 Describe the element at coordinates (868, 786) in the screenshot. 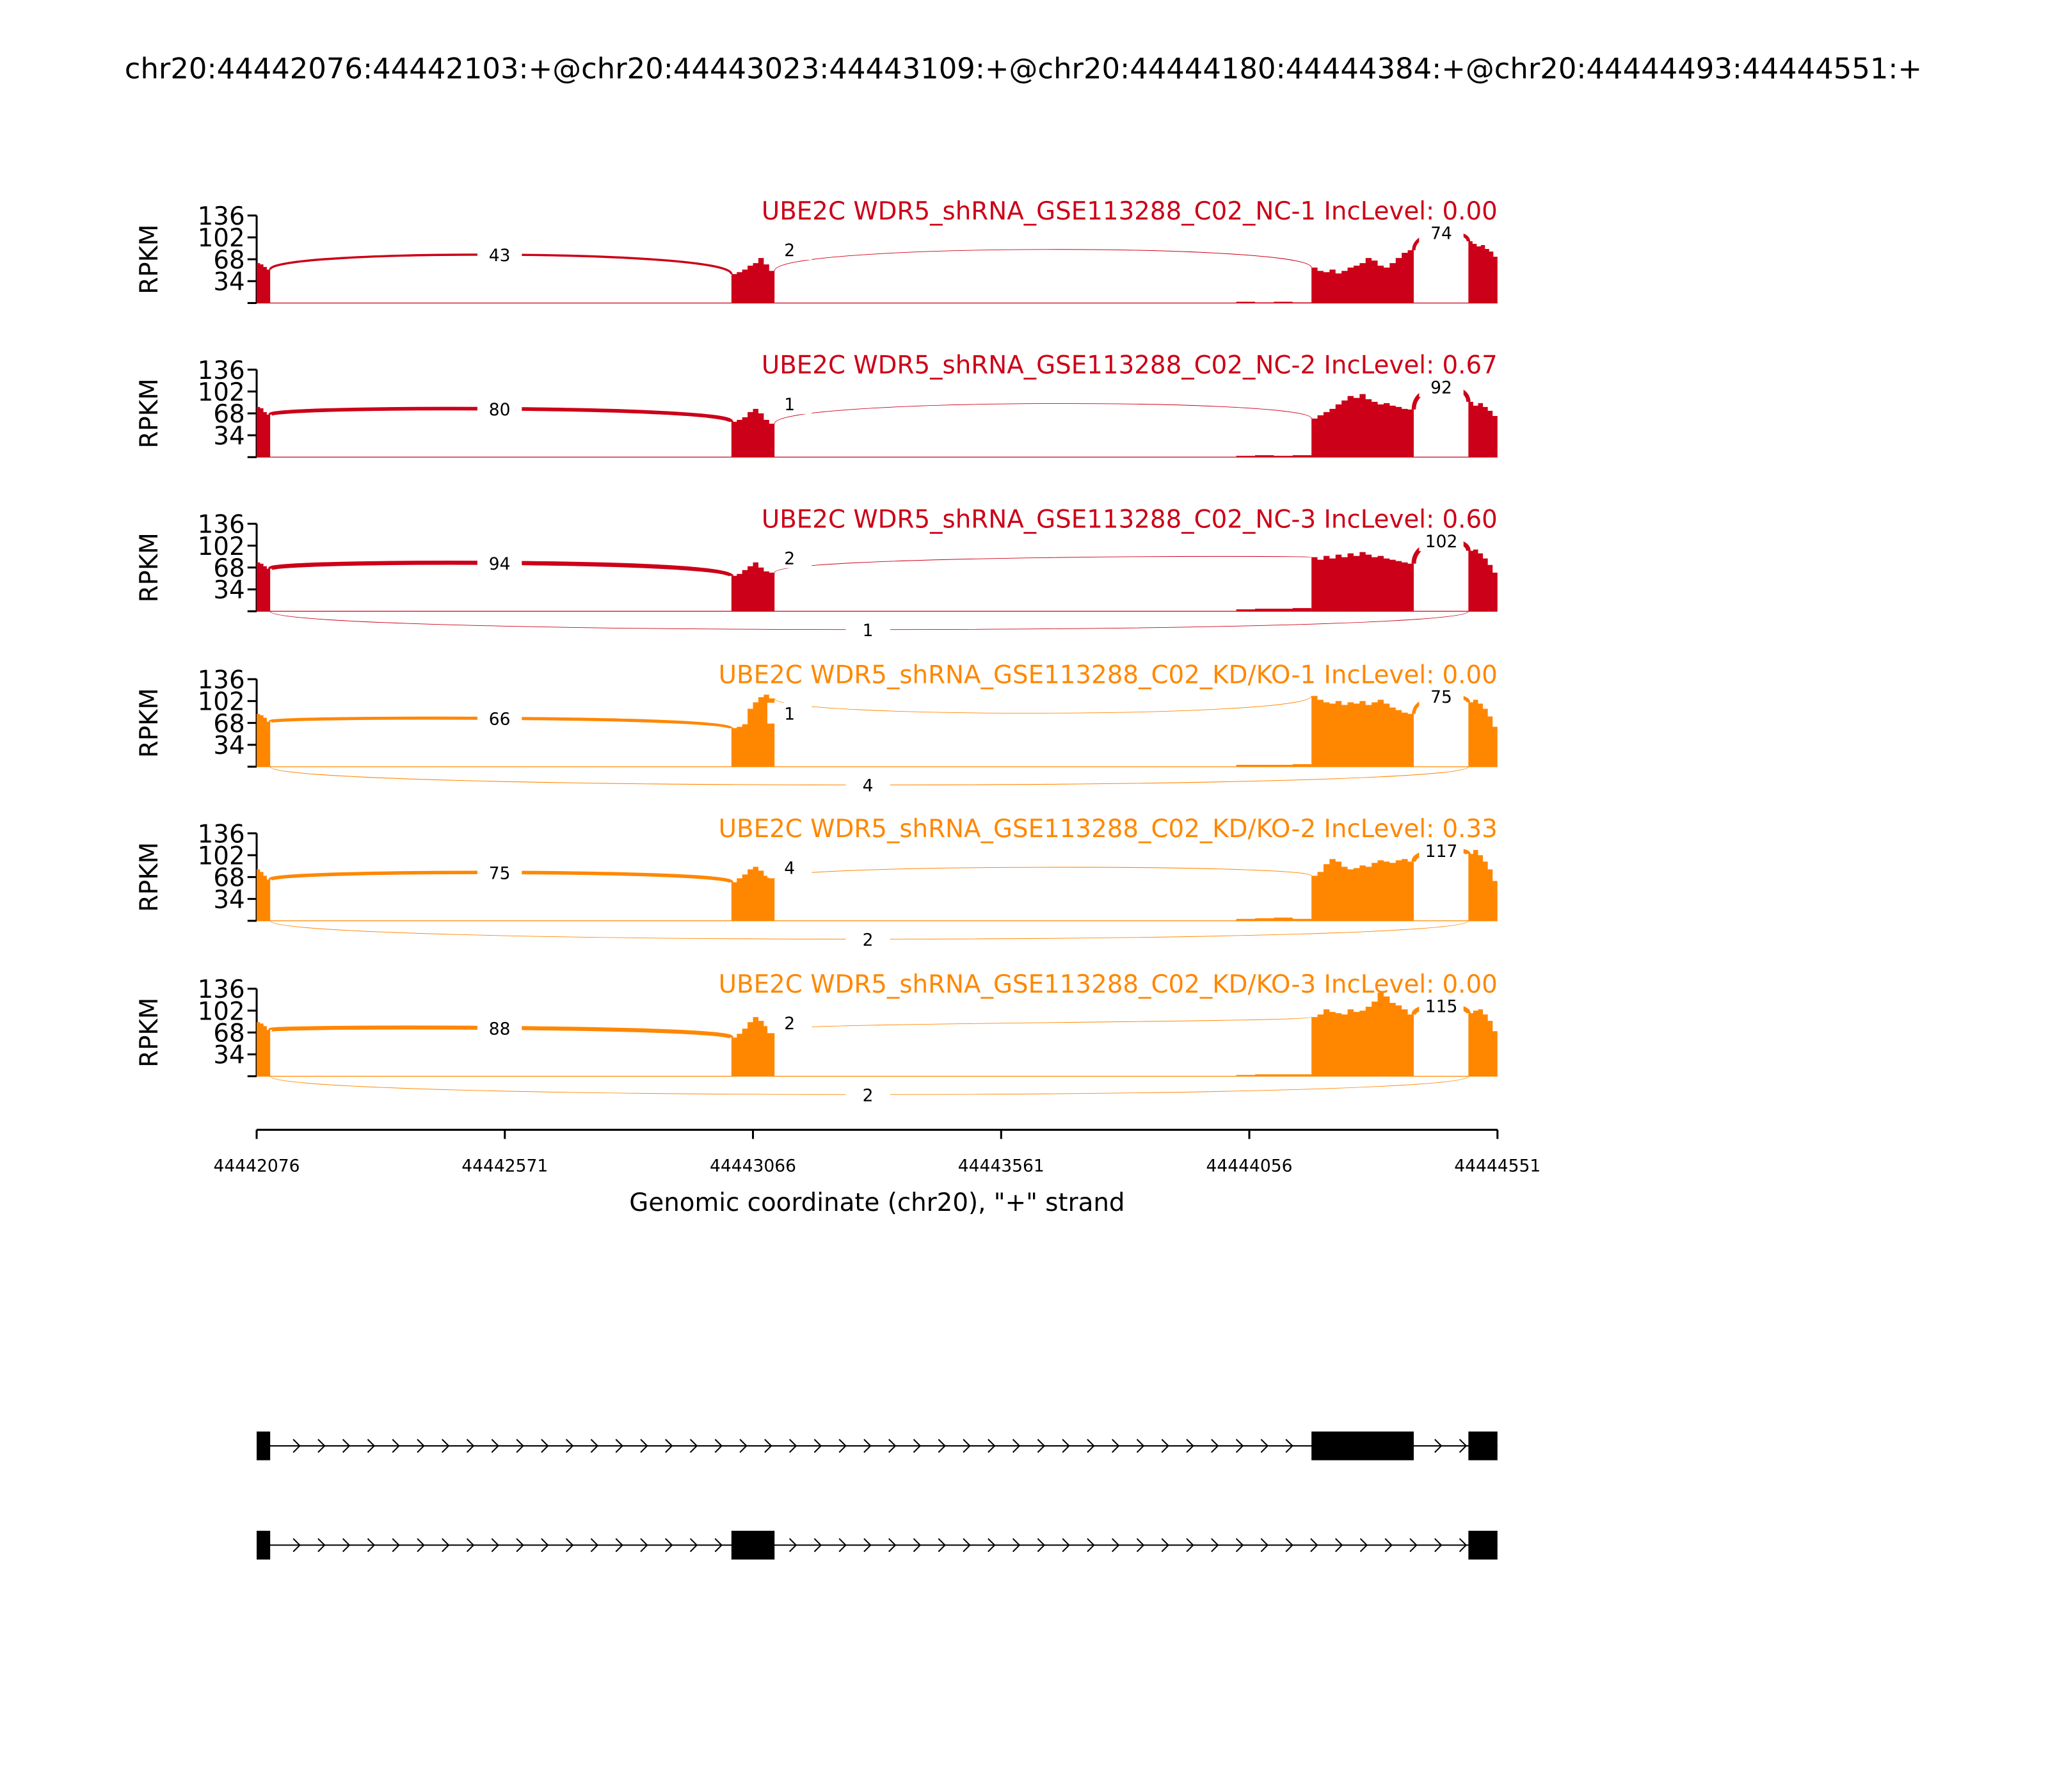

I see `junction-count-label: 4` at that location.